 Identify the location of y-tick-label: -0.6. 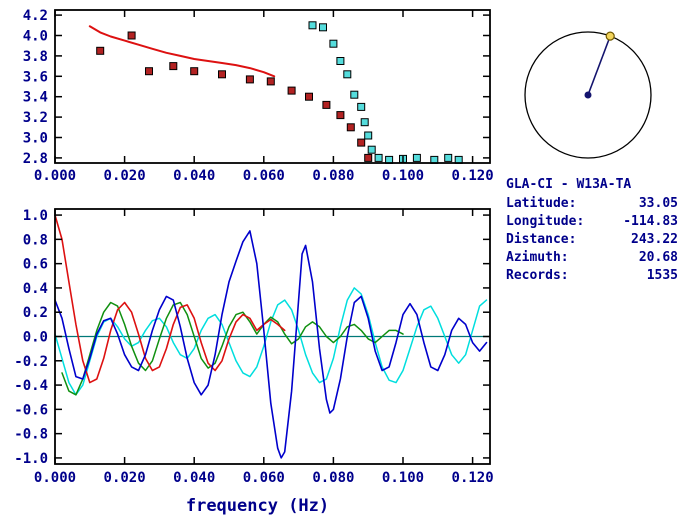
(31, 410).